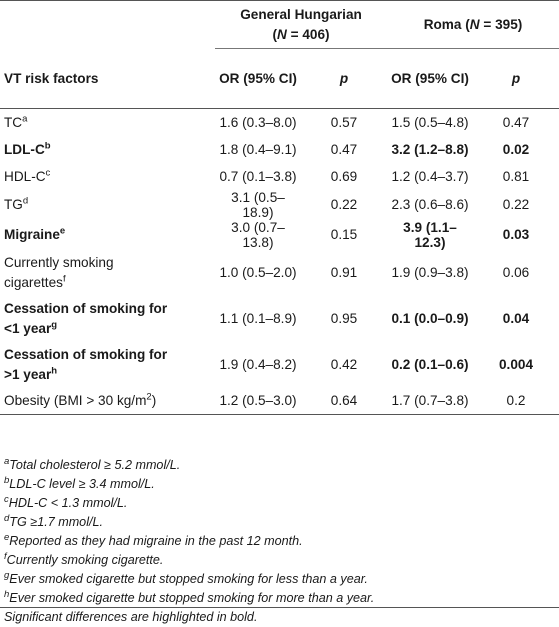 The width and height of the screenshot is (559, 627). What do you see at coordinates (107, 78) in the screenshot?
I see `row-label-header: VT risk factors` at bounding box center [107, 78].